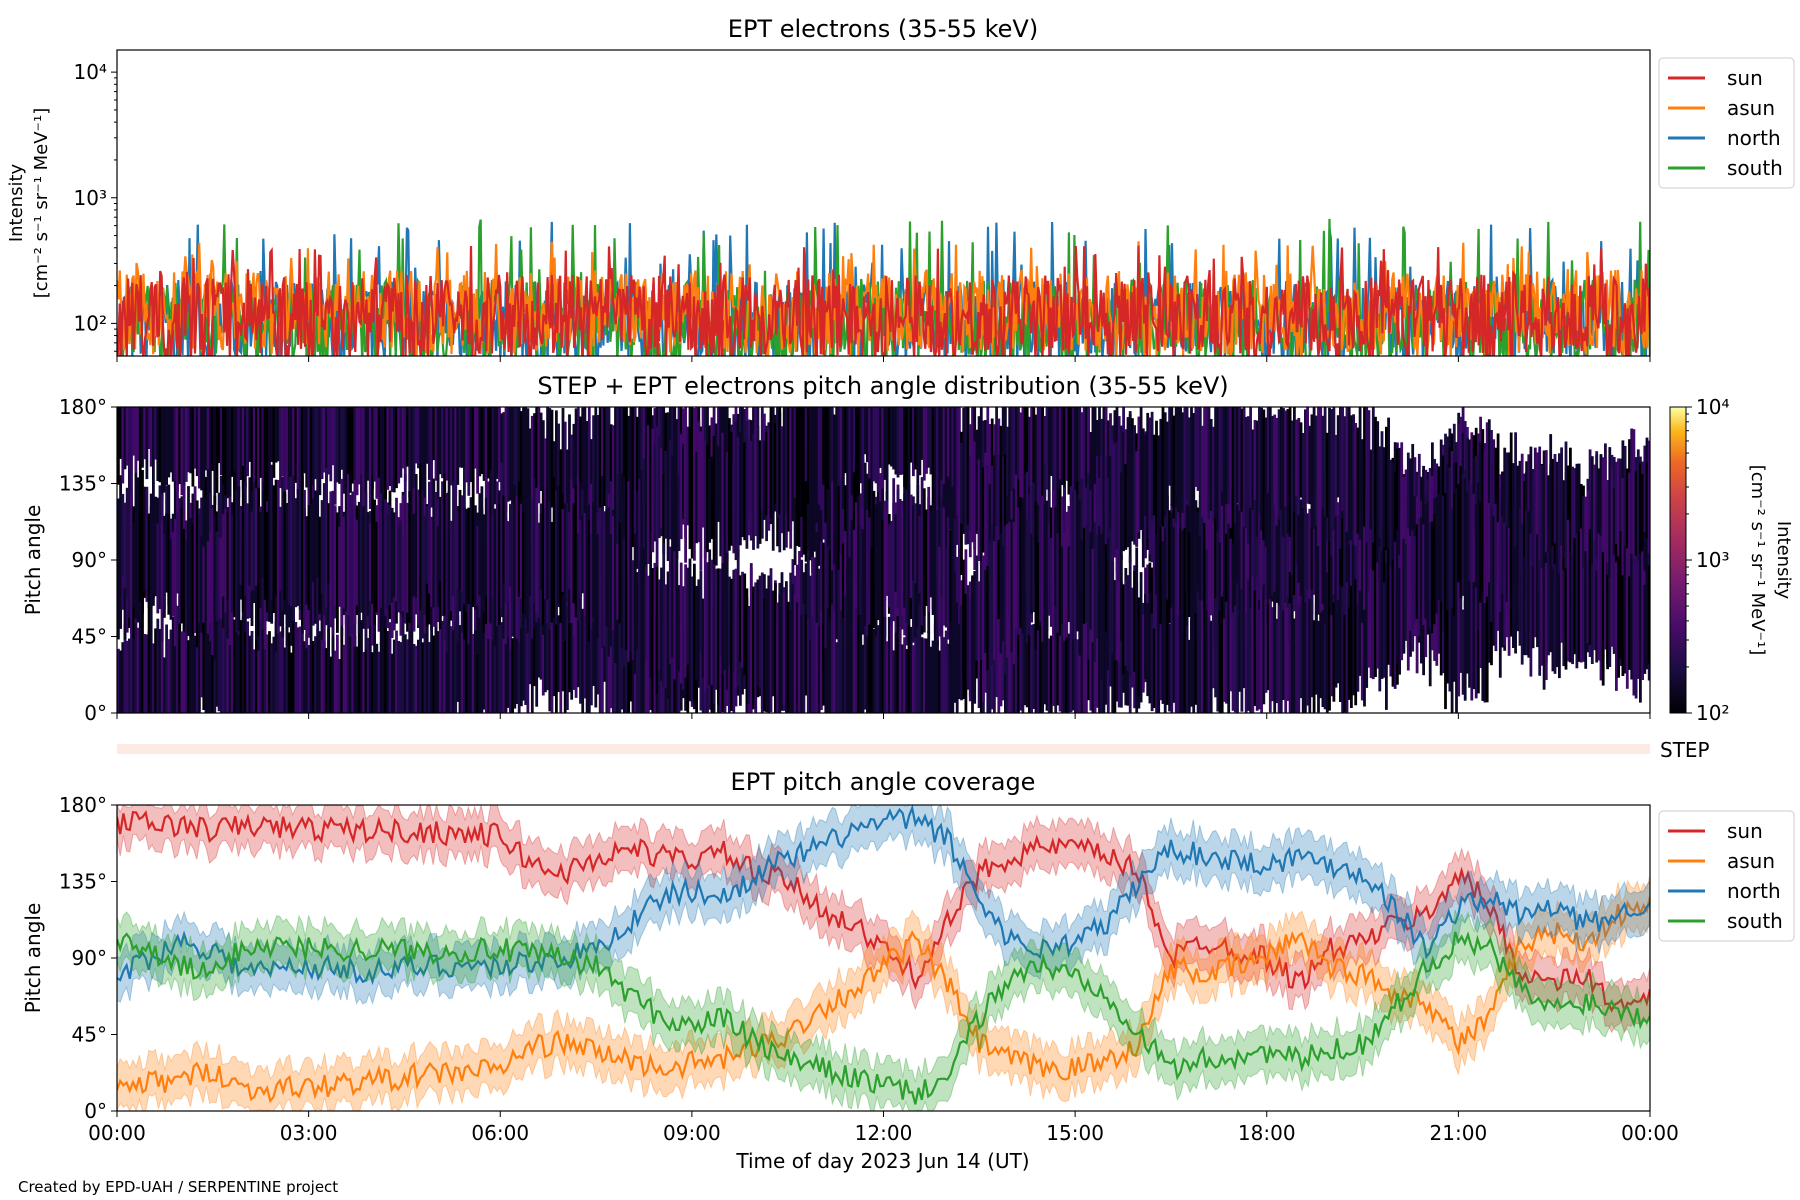 This screenshot has width=1800, height=1200. What do you see at coordinates (88, 560) in the screenshot?
I see `panel2-yticks: 0°45°90°135°180°` at bounding box center [88, 560].